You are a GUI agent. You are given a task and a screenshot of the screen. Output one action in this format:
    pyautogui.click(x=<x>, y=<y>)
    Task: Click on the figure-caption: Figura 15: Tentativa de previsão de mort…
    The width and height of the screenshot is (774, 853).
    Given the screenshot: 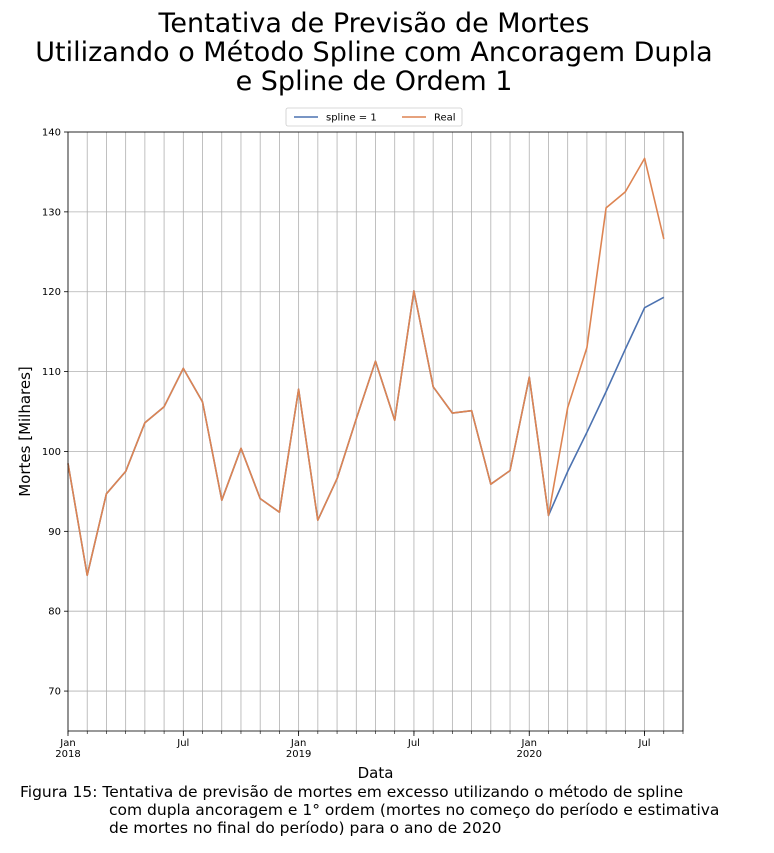 What is the action you would take?
    pyautogui.click(x=395, y=810)
    